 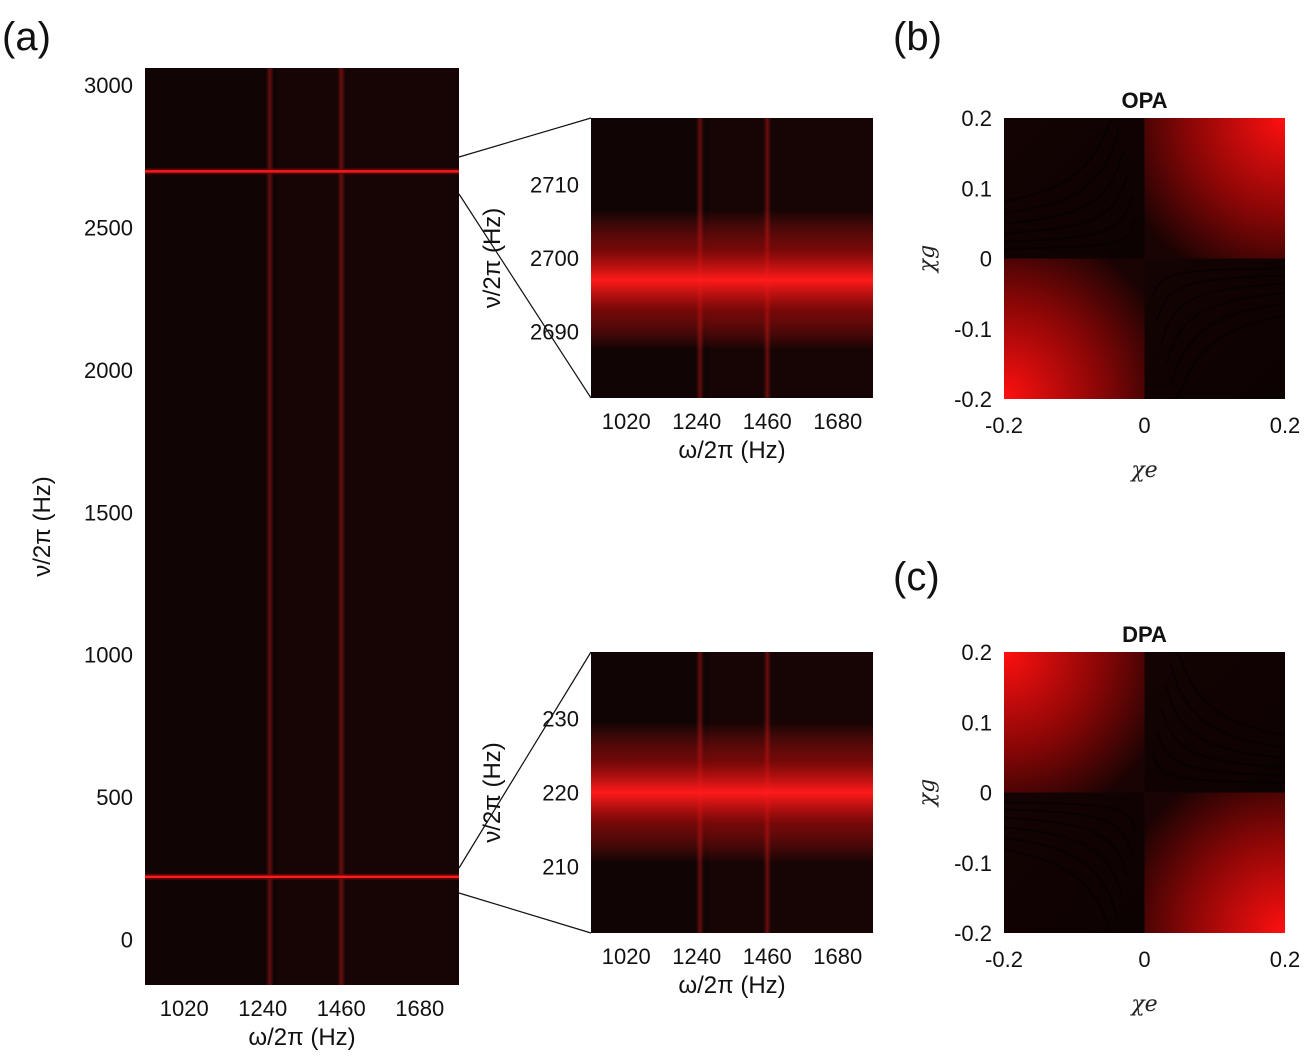 I want to click on main-ytick-2: 1000, so click(x=108, y=655).